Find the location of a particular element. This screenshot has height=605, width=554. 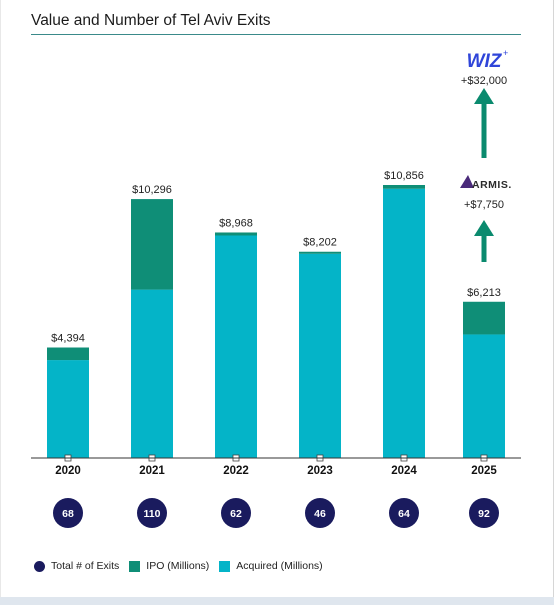

exits-count-2021: 110 is located at coordinates (152, 514).